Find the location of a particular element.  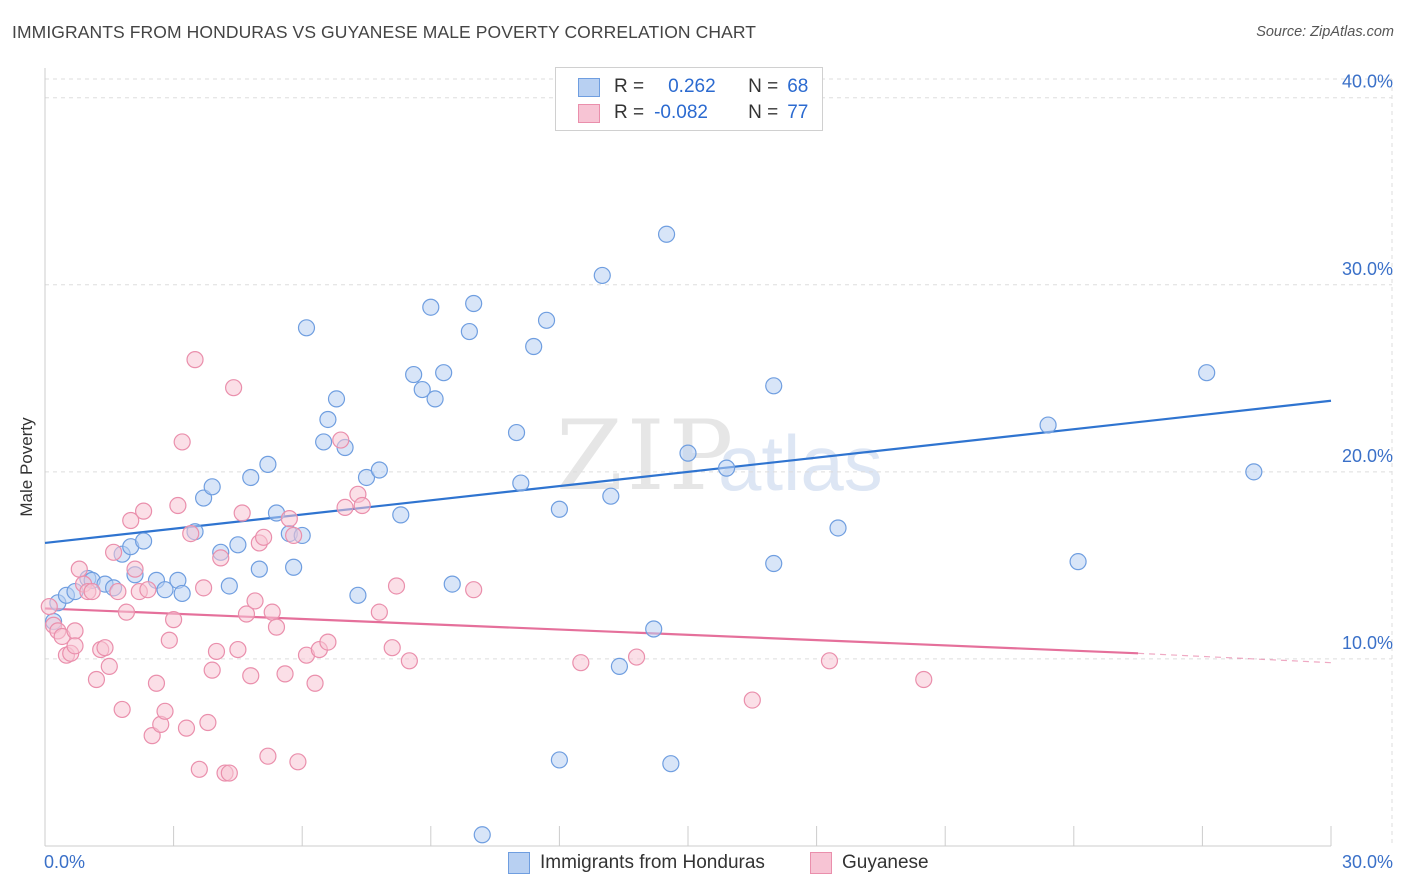

stats-legend: R = 0.262 N = 68 R = -0.082 N = 77 is located at coordinates (689, 99).